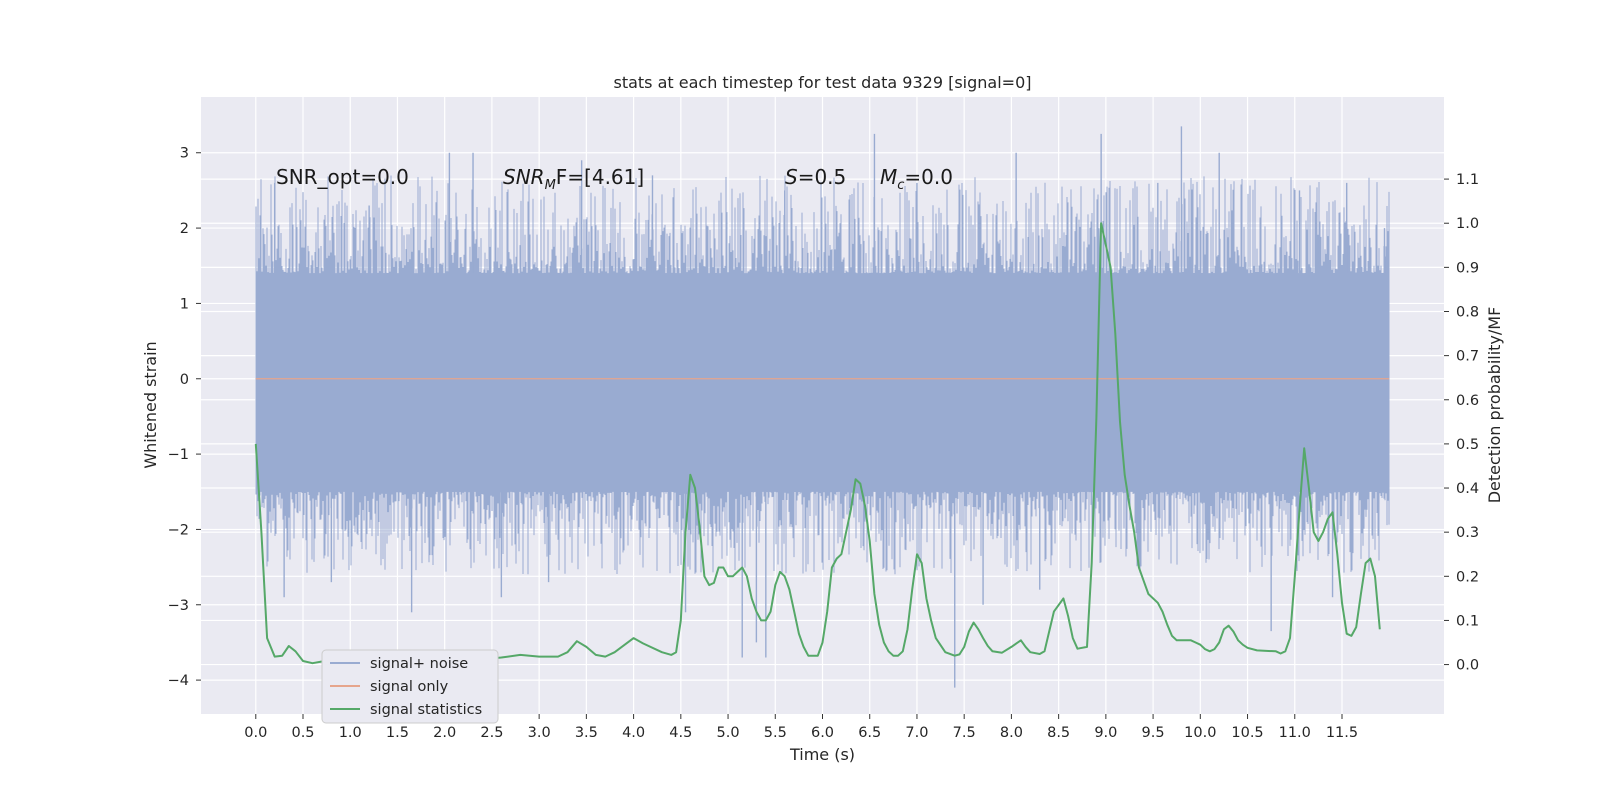 This screenshot has width=1600, height=800. Describe the element at coordinates (178, 455) in the screenshot. I see `y-tick-label: −1` at that location.